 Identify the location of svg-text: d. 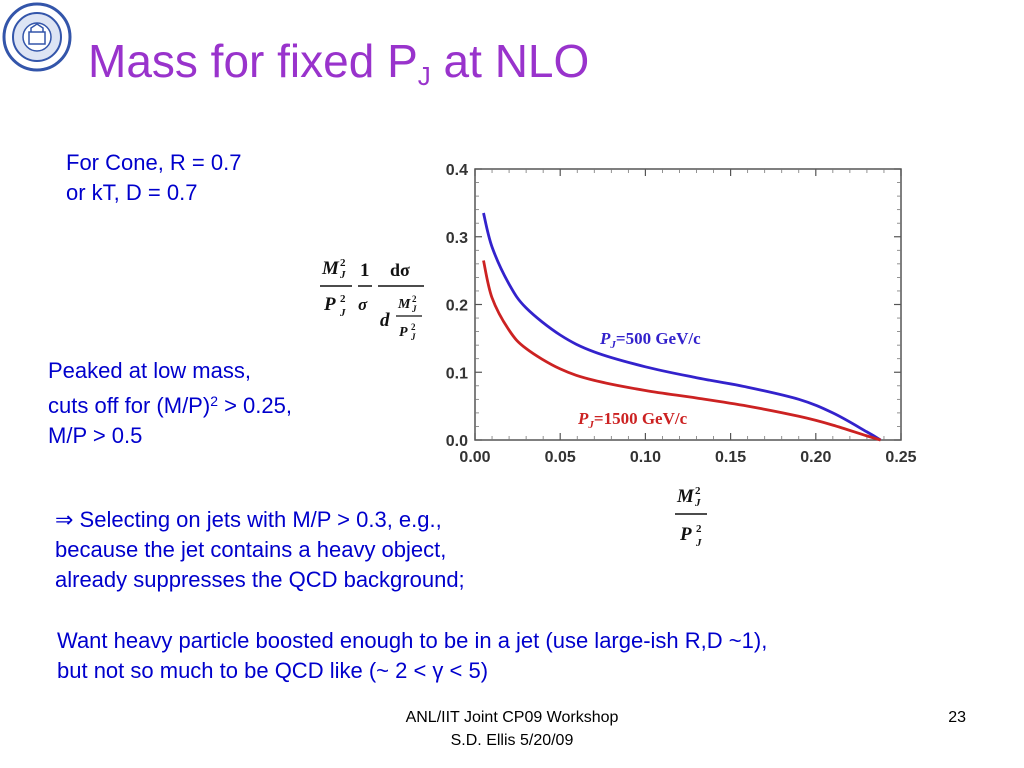
(385, 320).